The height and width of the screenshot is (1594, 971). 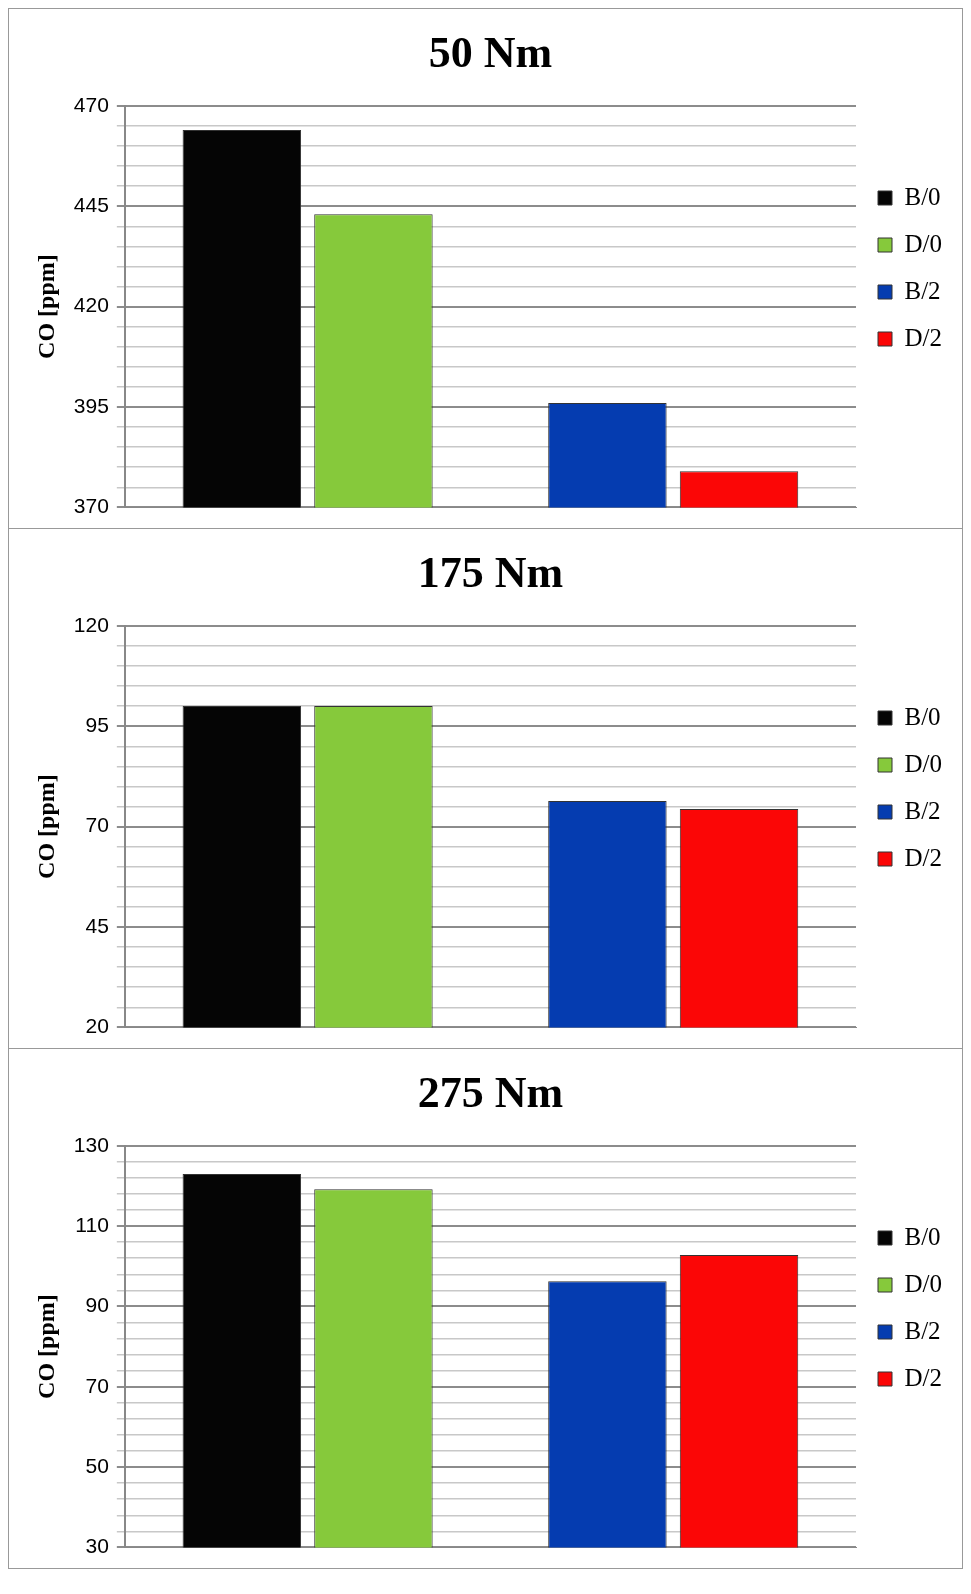 I want to click on y-tick-label: 45, so click(x=97, y=925).